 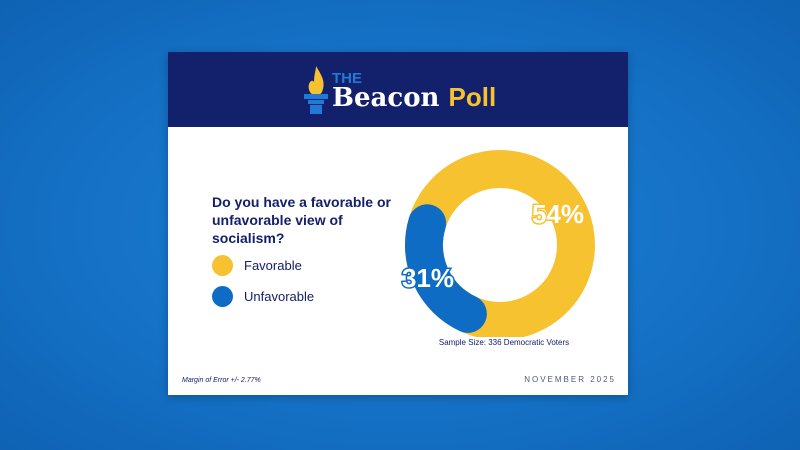 I want to click on brand-poll: Poll, so click(x=472, y=97).